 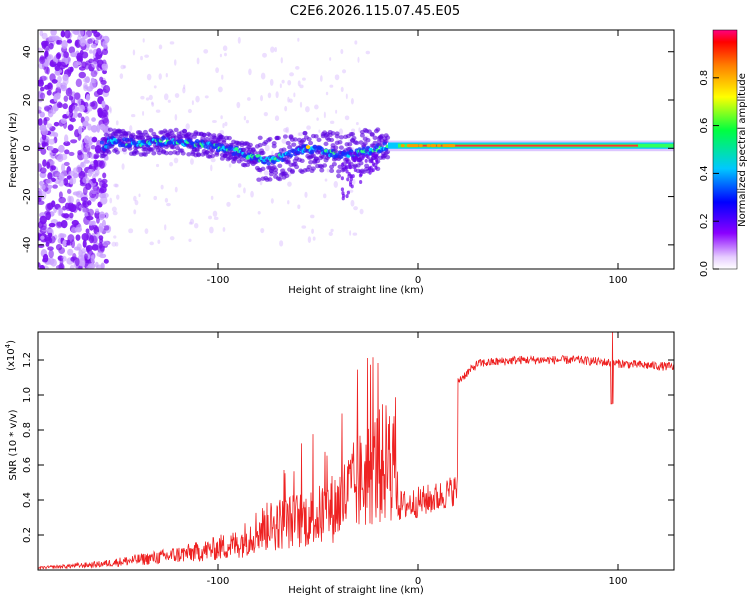 What do you see at coordinates (218, 280) in the screenshot?
I see `spectrogram-xtick-label: -100` at bounding box center [218, 280].